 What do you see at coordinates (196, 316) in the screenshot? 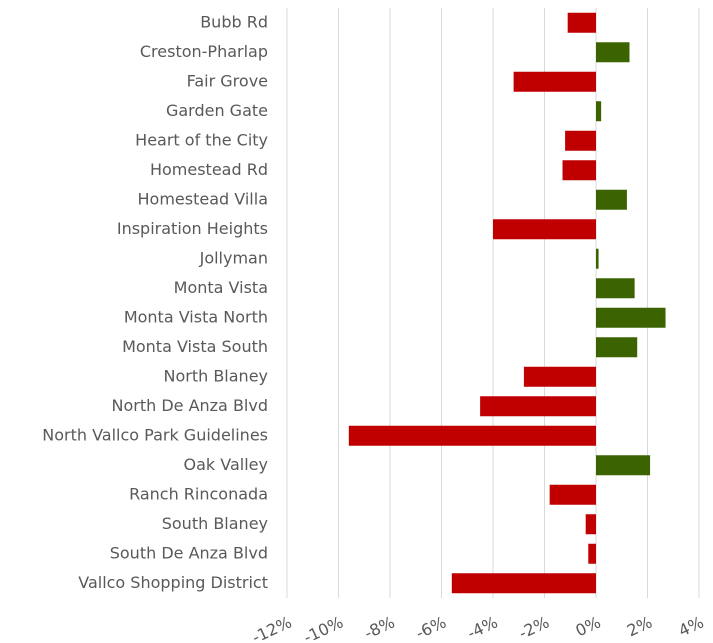
I see `y-tick-label: Monta Vista North` at bounding box center [196, 316].